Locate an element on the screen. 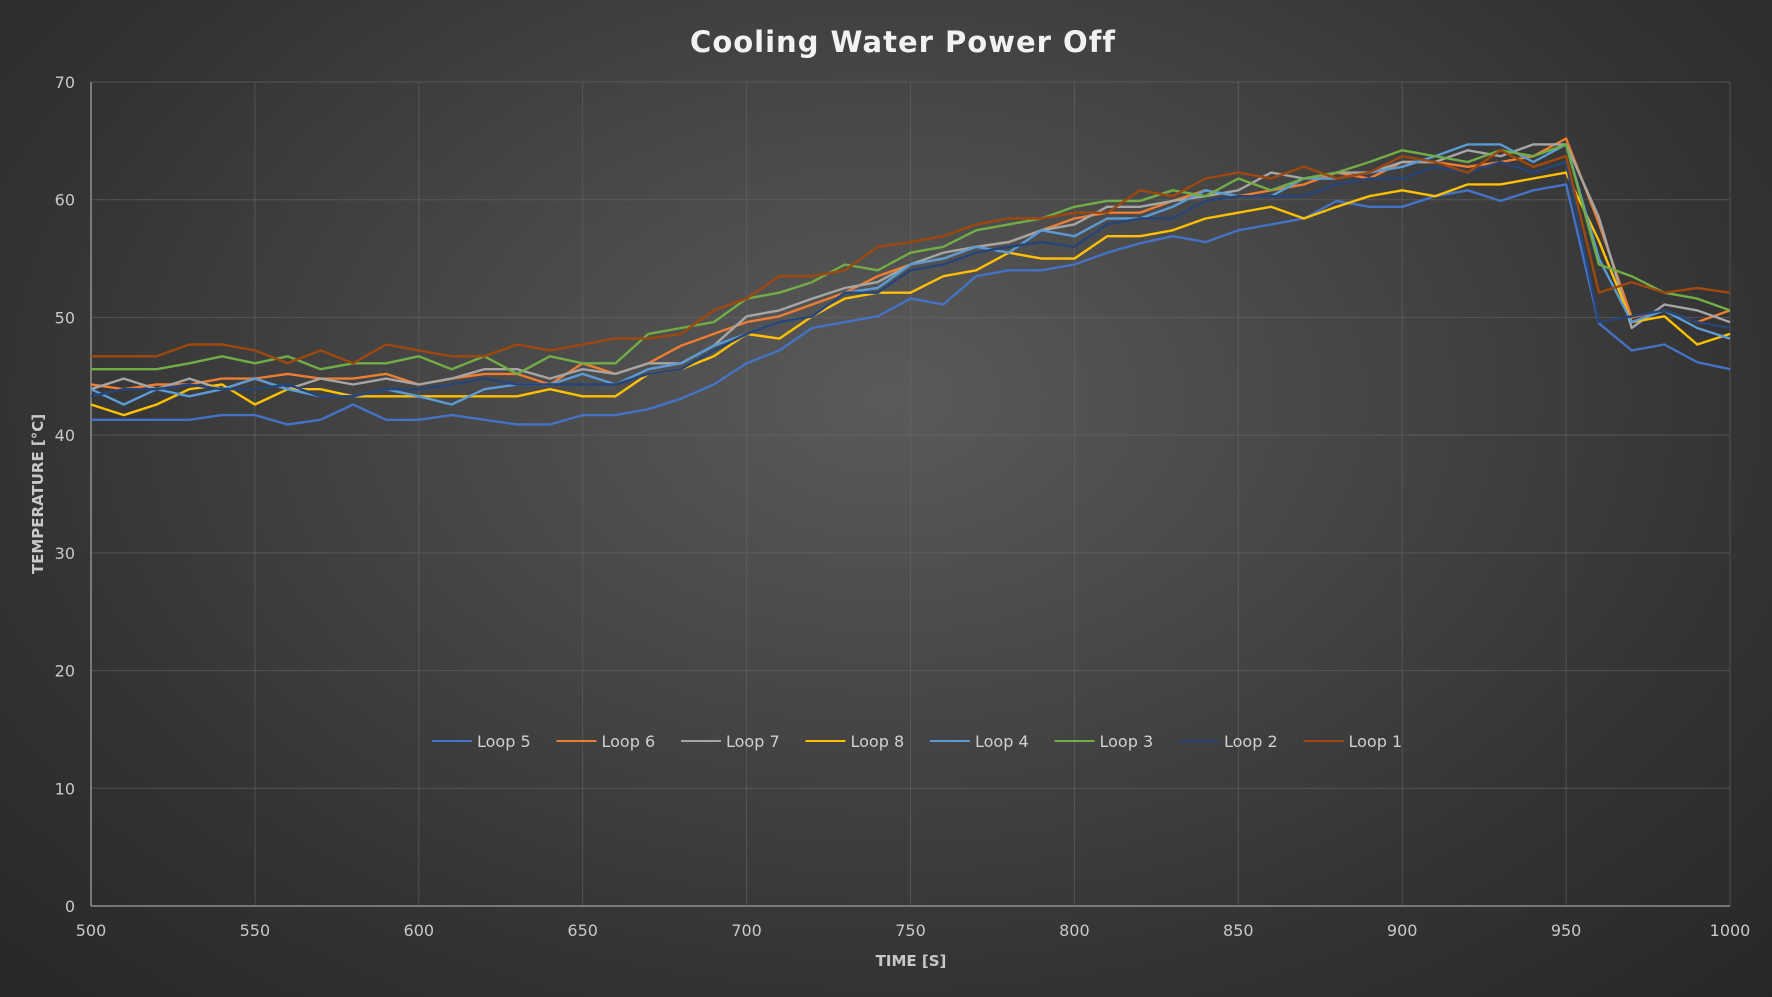  legend-item: Loop 1 is located at coordinates (1353, 741).